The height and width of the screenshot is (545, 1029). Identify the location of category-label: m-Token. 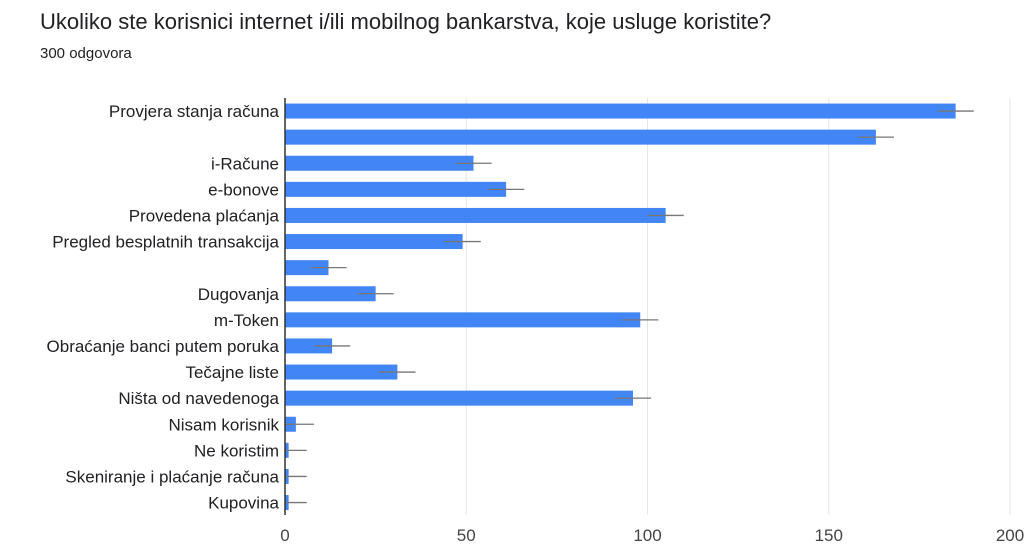
(246, 320).